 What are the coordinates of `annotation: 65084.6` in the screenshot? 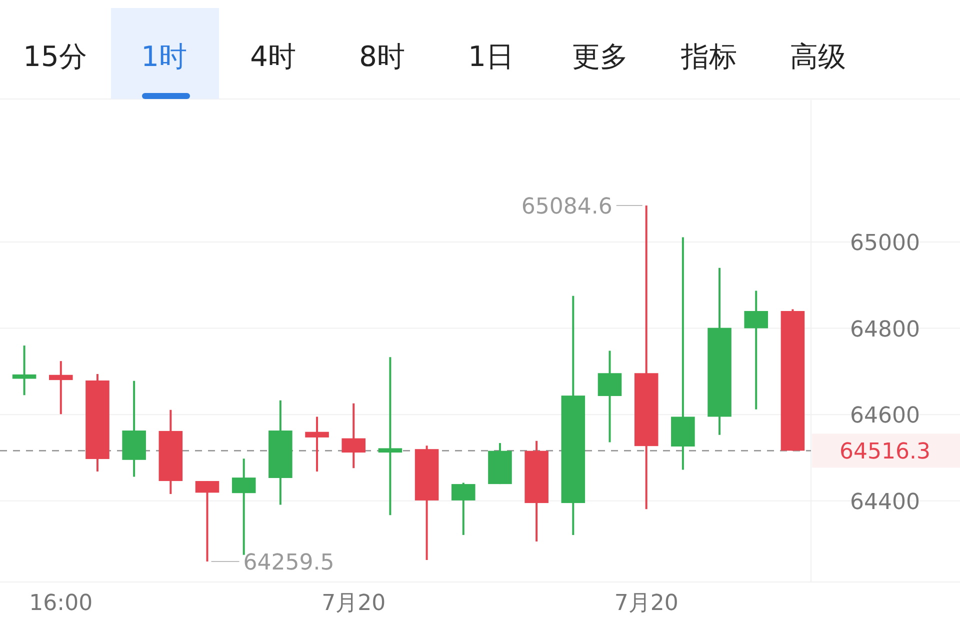 It's located at (566, 207).